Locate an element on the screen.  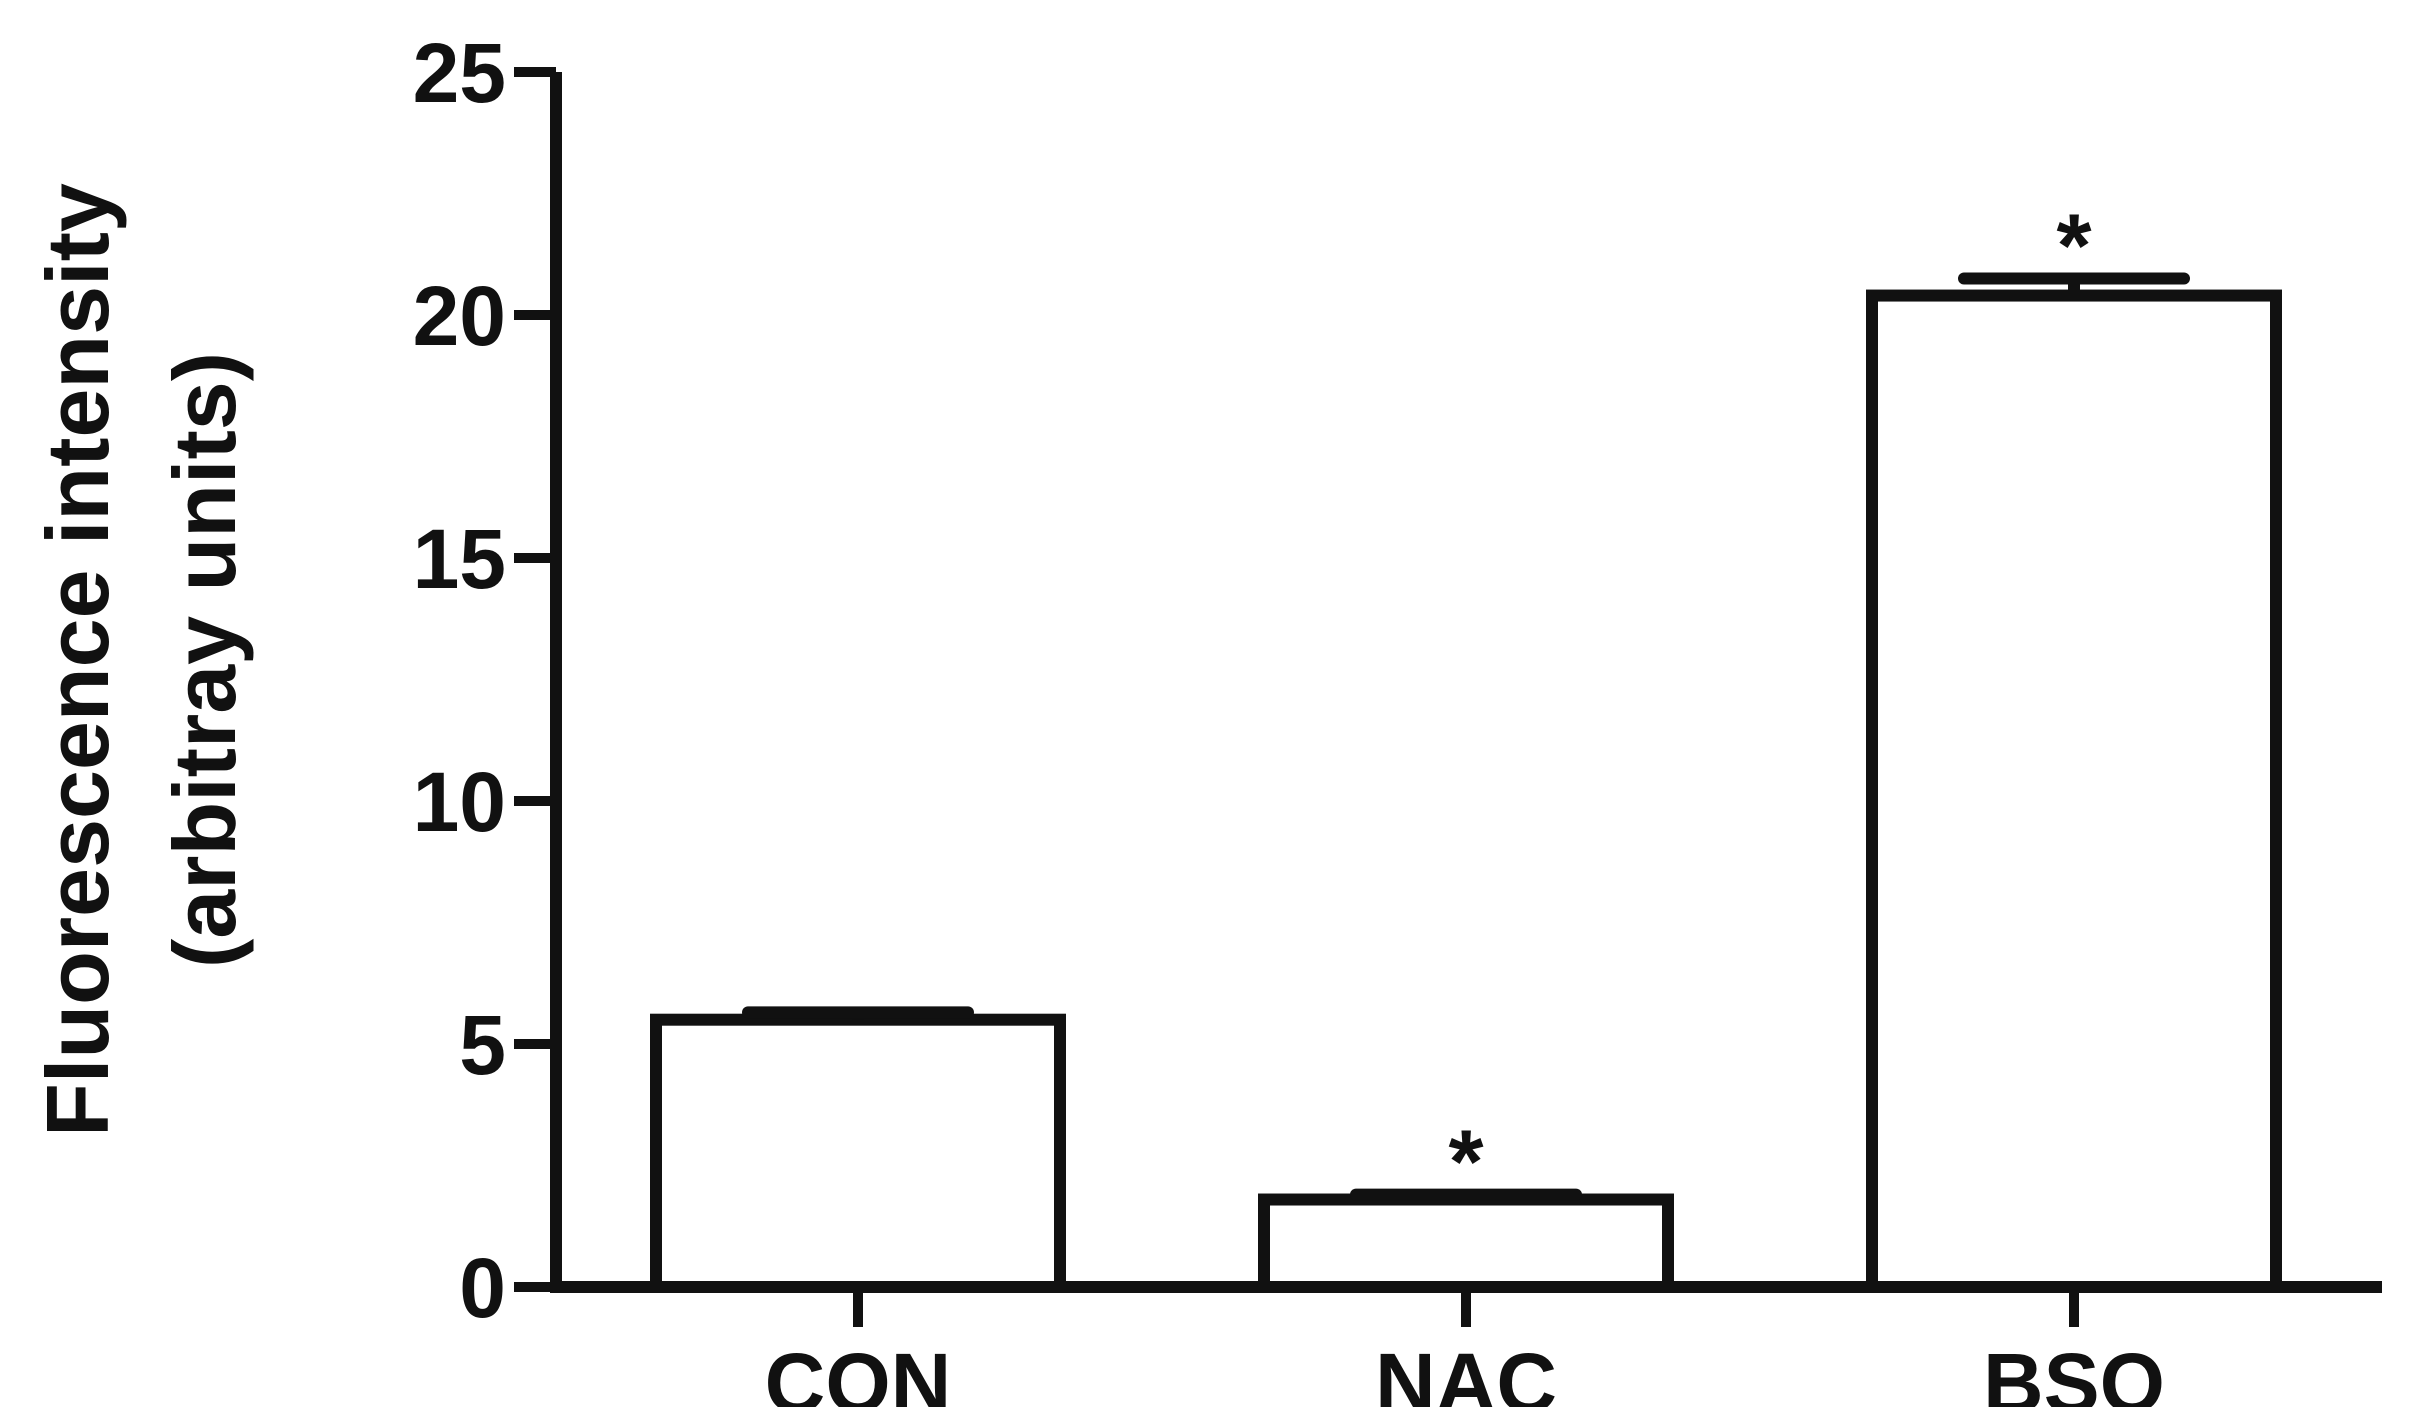
y-tick-label-15: 15 is located at coordinates (459, 559).